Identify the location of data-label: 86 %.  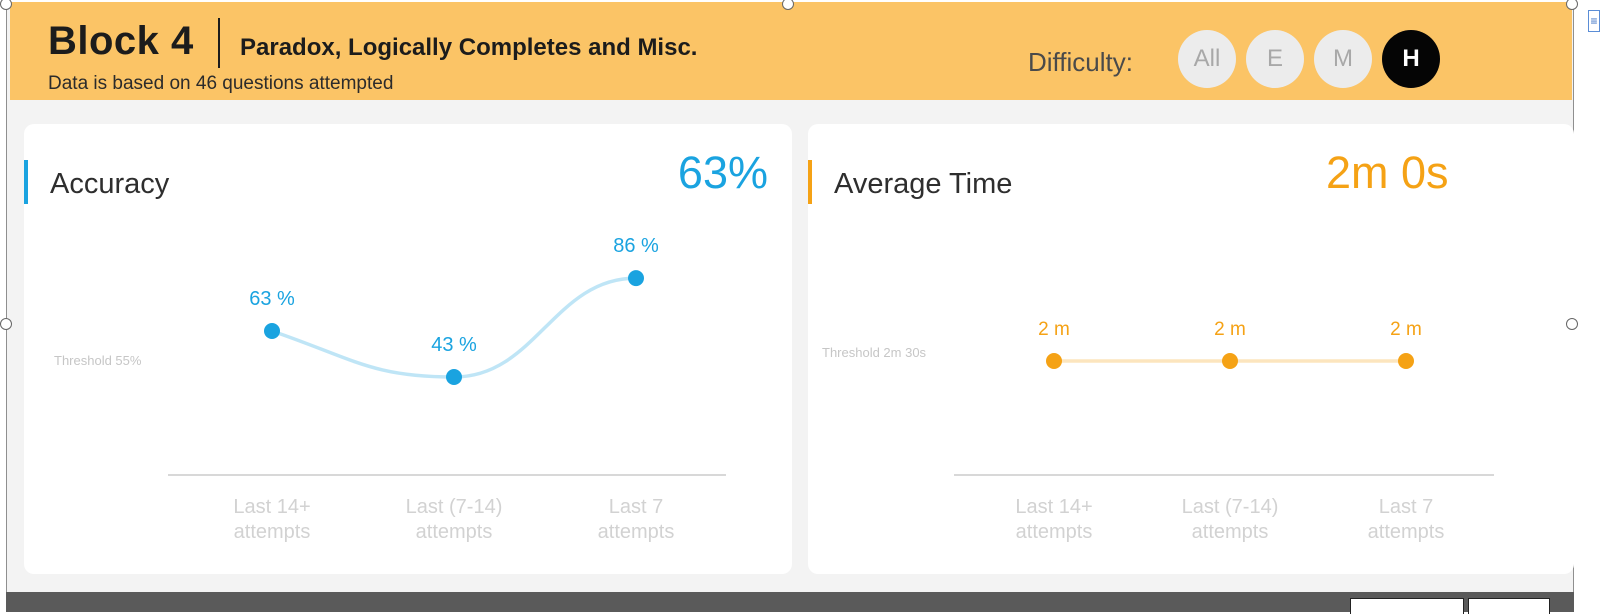
(636, 246).